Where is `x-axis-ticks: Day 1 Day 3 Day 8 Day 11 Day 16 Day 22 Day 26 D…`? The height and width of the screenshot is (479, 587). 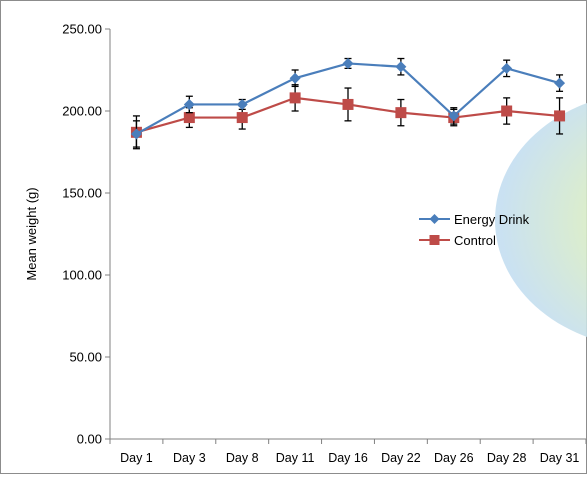
x-axis-ticks: Day 1 Day 3 Day 8 Day 11 Day 16 Day 22 Day 26 D… is located at coordinates (348, 452).